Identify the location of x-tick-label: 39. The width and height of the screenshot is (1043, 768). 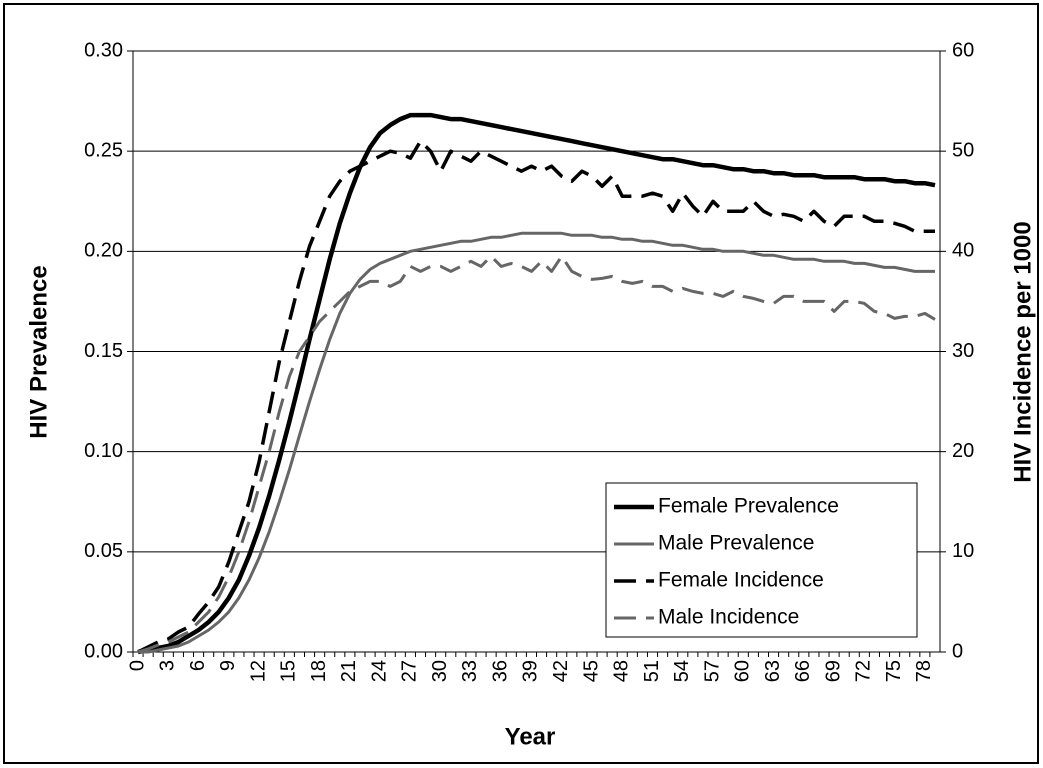
(531, 671).